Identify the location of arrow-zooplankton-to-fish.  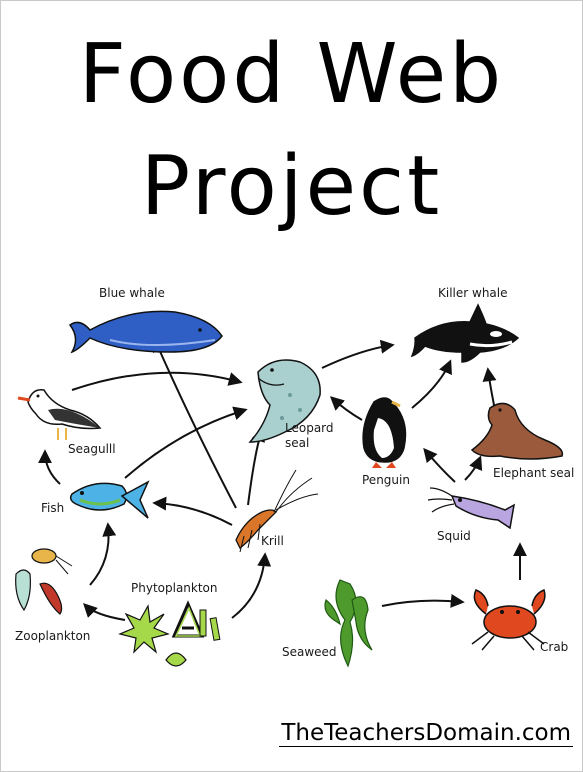
(103, 554).